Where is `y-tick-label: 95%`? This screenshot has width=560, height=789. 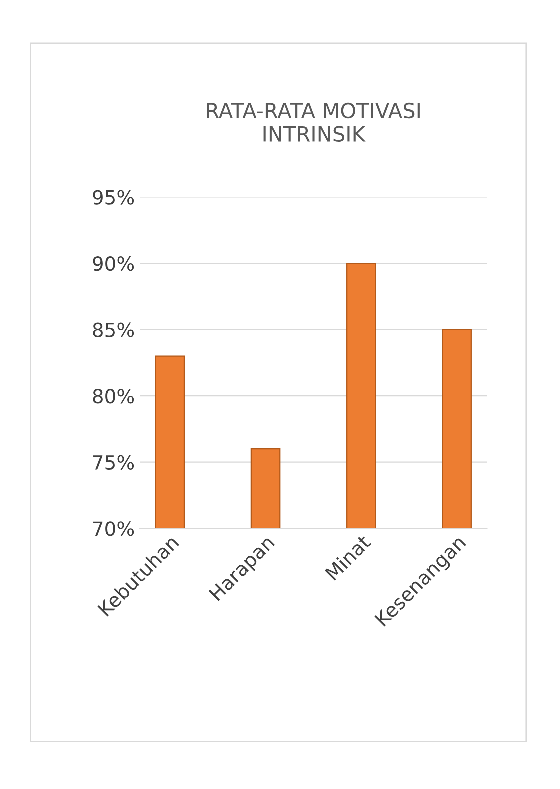
y-tick-label: 95% is located at coordinates (113, 197).